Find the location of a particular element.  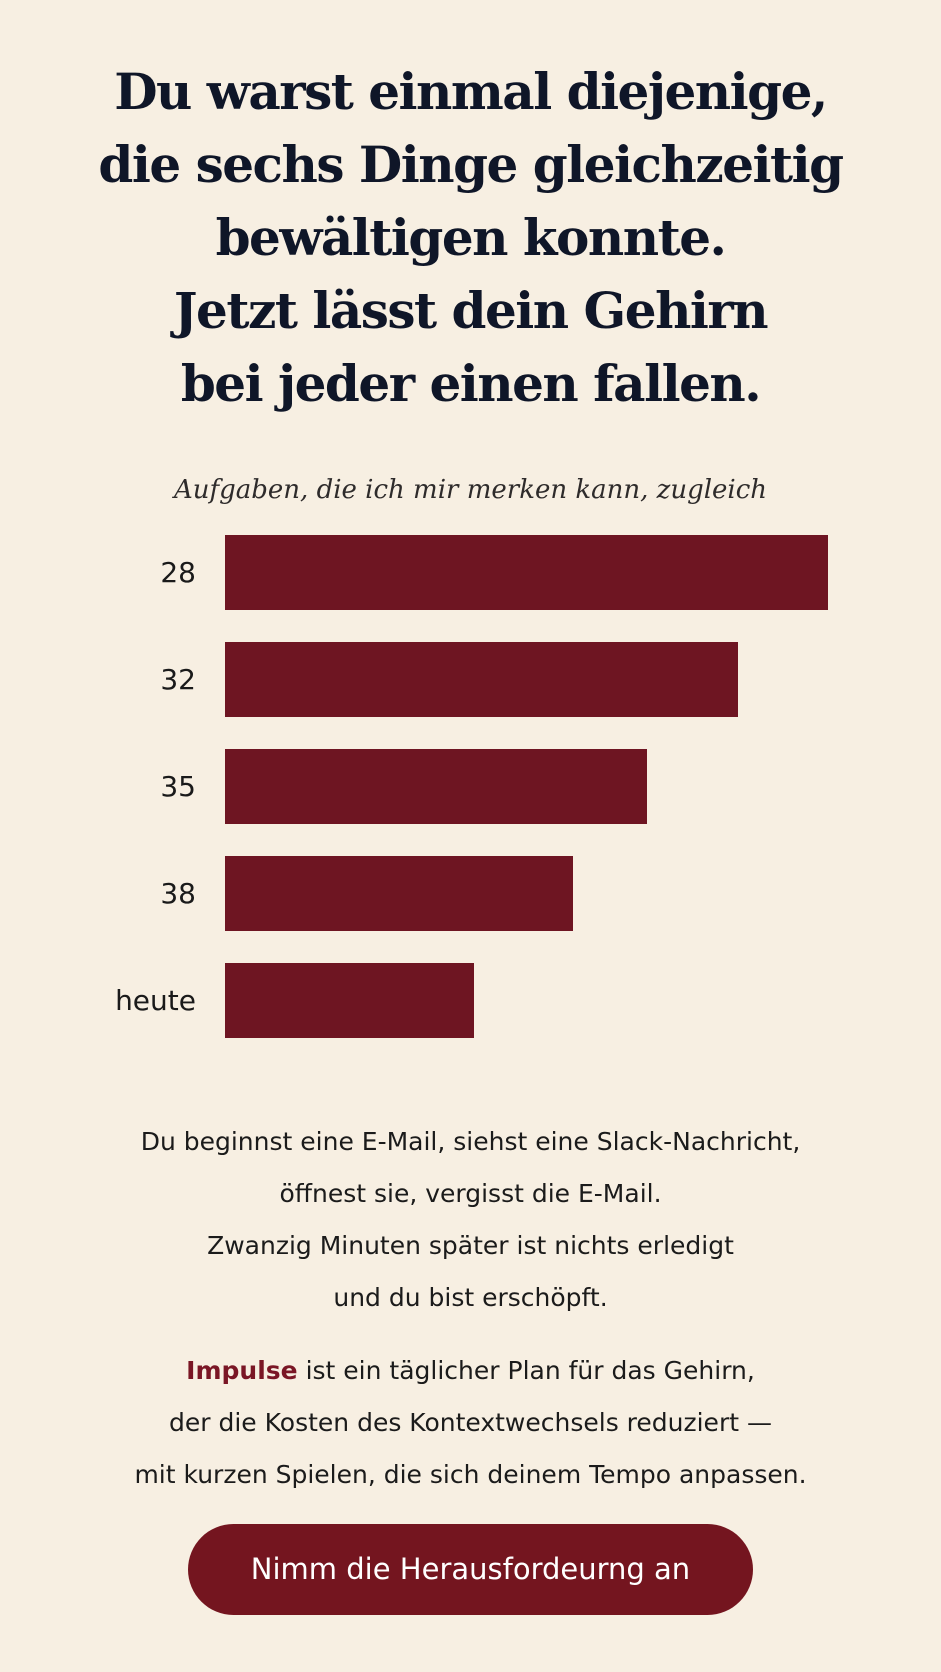

cta-button: Nimm die Herausfordeurng an is located at coordinates (470, 1569).